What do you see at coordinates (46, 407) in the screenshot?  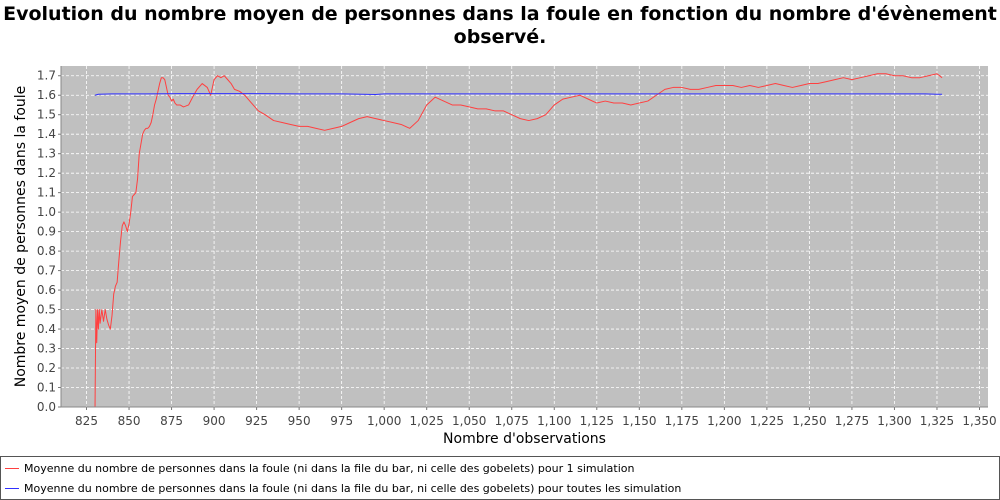 I see `y-tick-label: 0.0` at bounding box center [46, 407].